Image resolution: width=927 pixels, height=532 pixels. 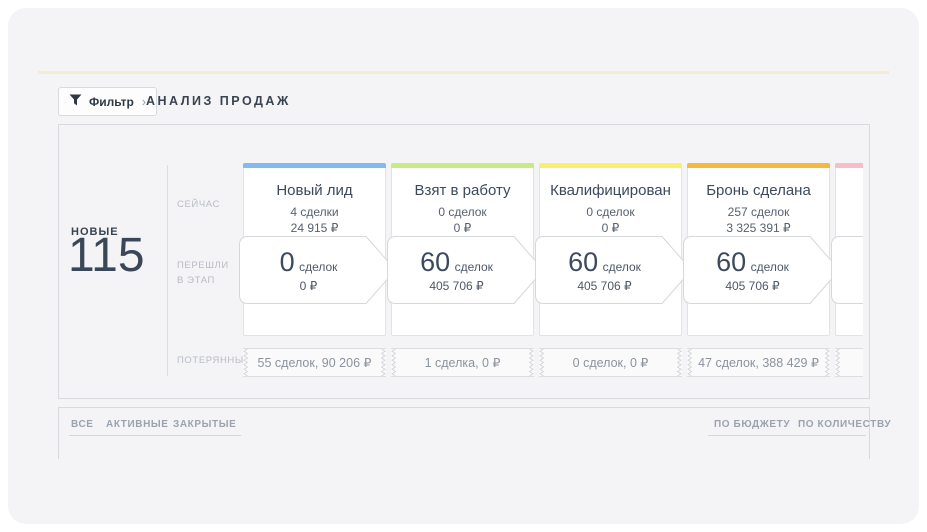 I want to click on moved-values: 0 сделок 0 ₽, so click(x=308, y=270).